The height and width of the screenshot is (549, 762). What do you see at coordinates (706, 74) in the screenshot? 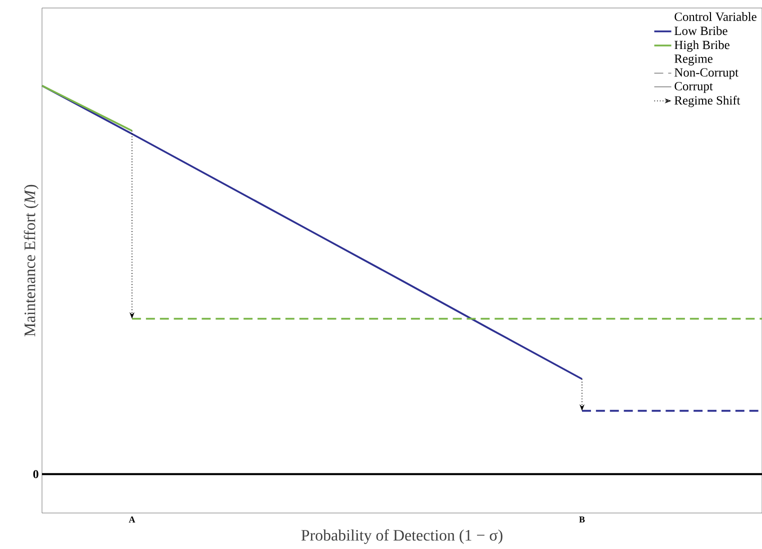
I see `text: Non-Corrupt` at bounding box center [706, 74].